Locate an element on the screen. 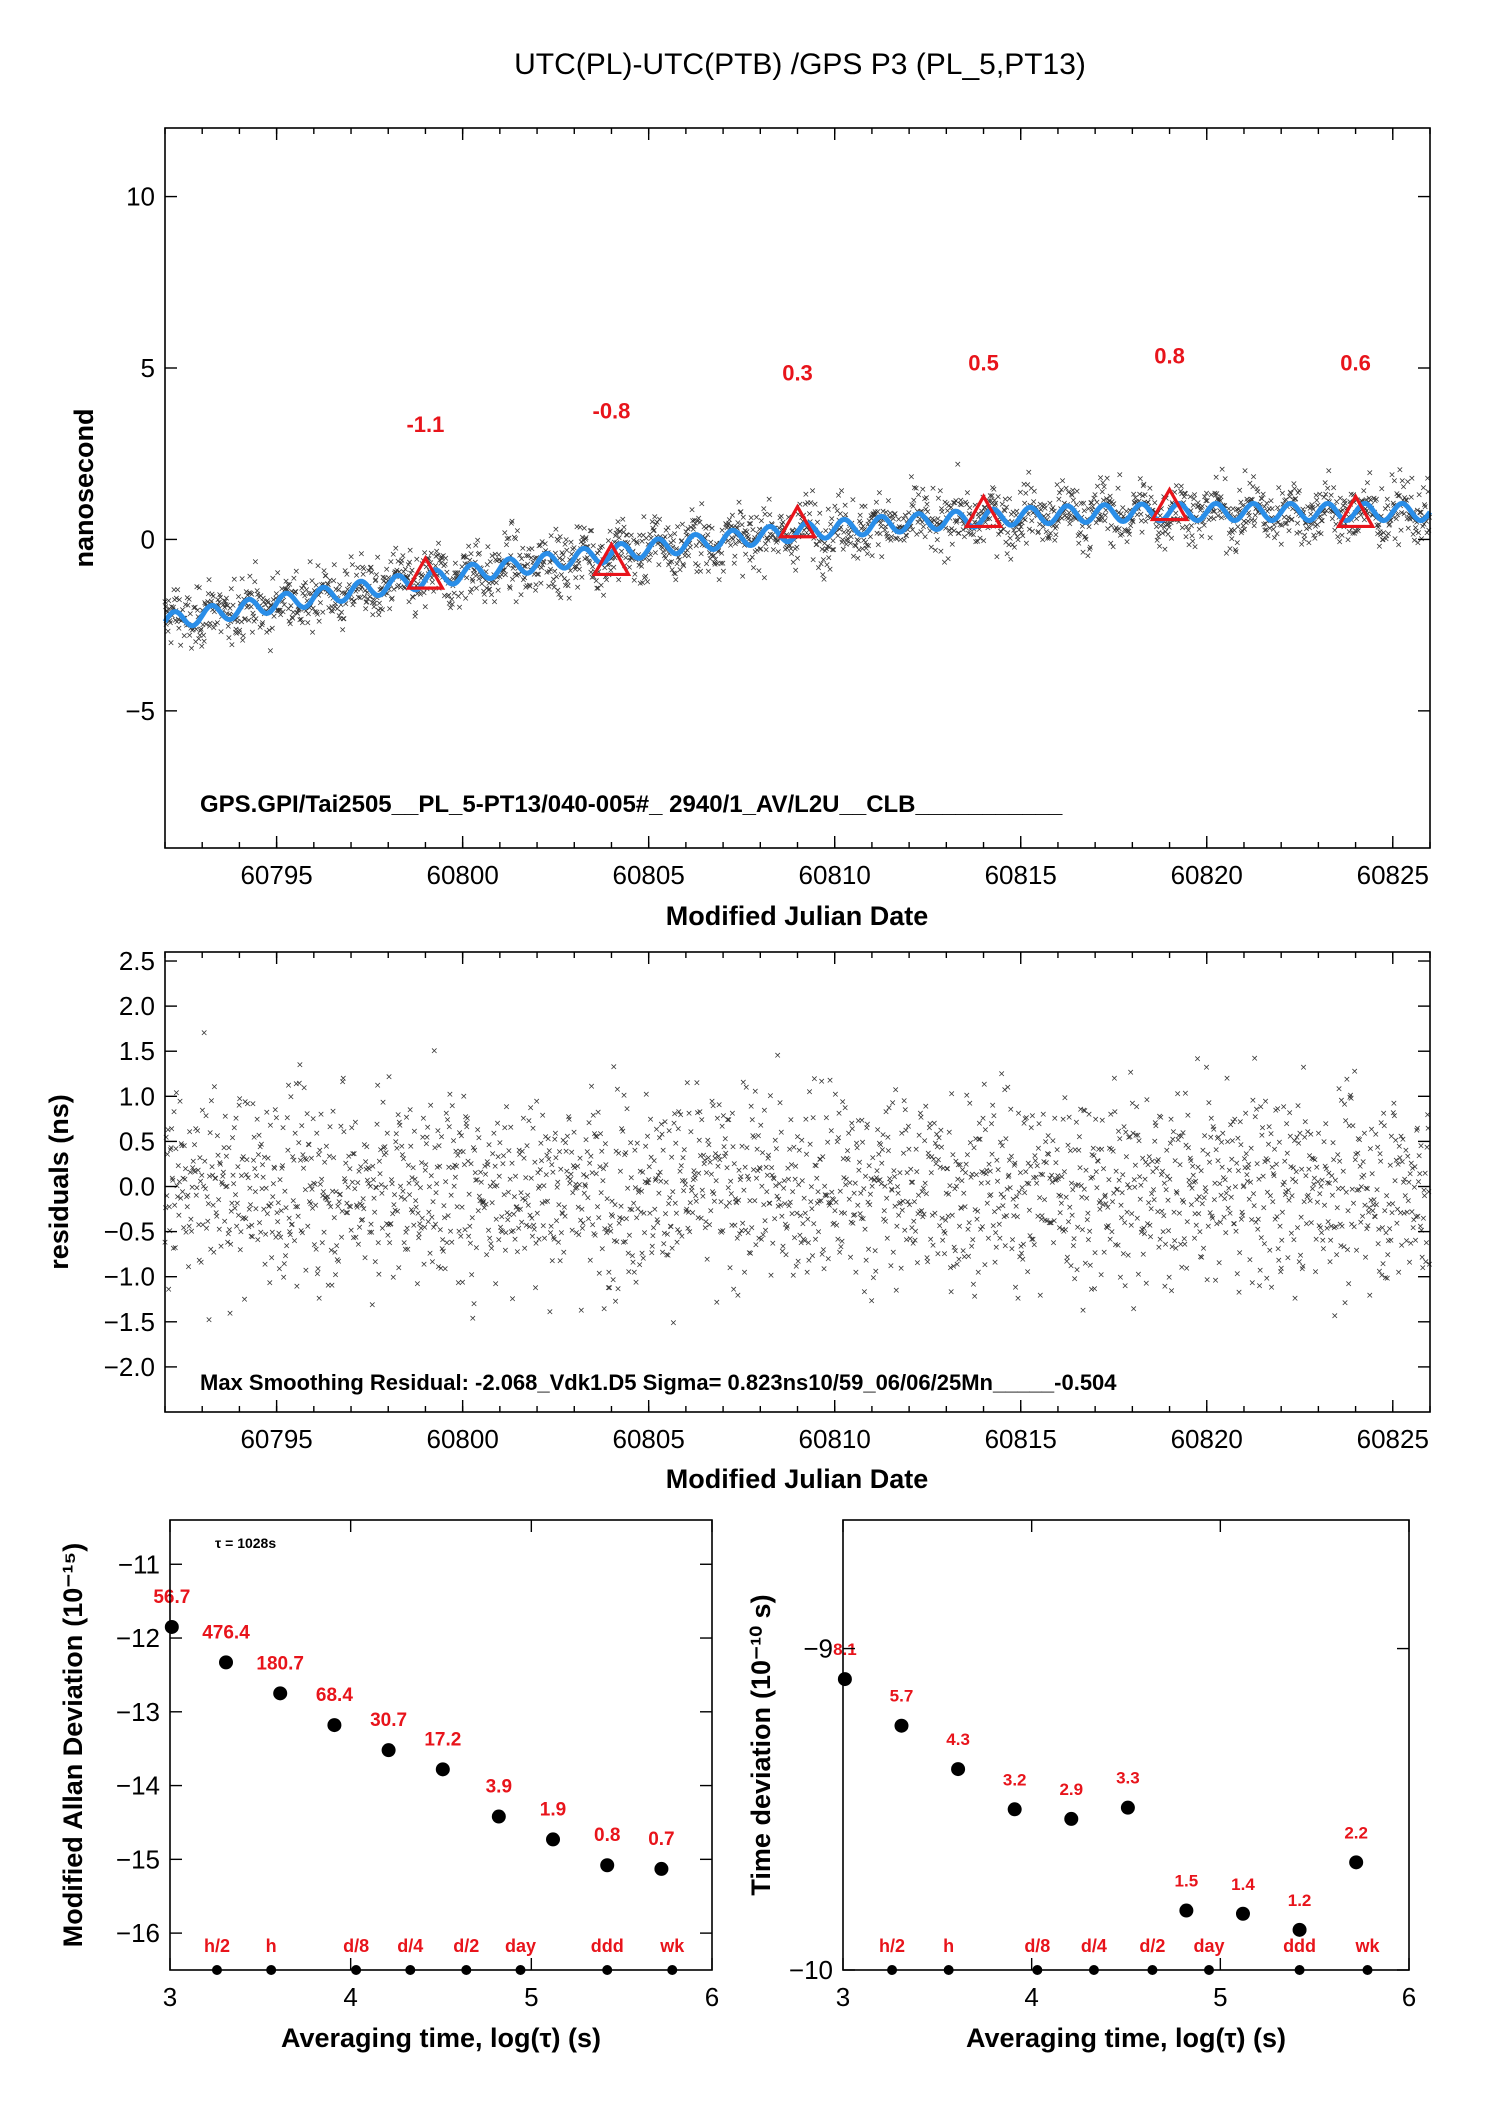 This screenshot has width=1488, height=2105. x-tick-label: 60820 is located at coordinates (1207, 1439).